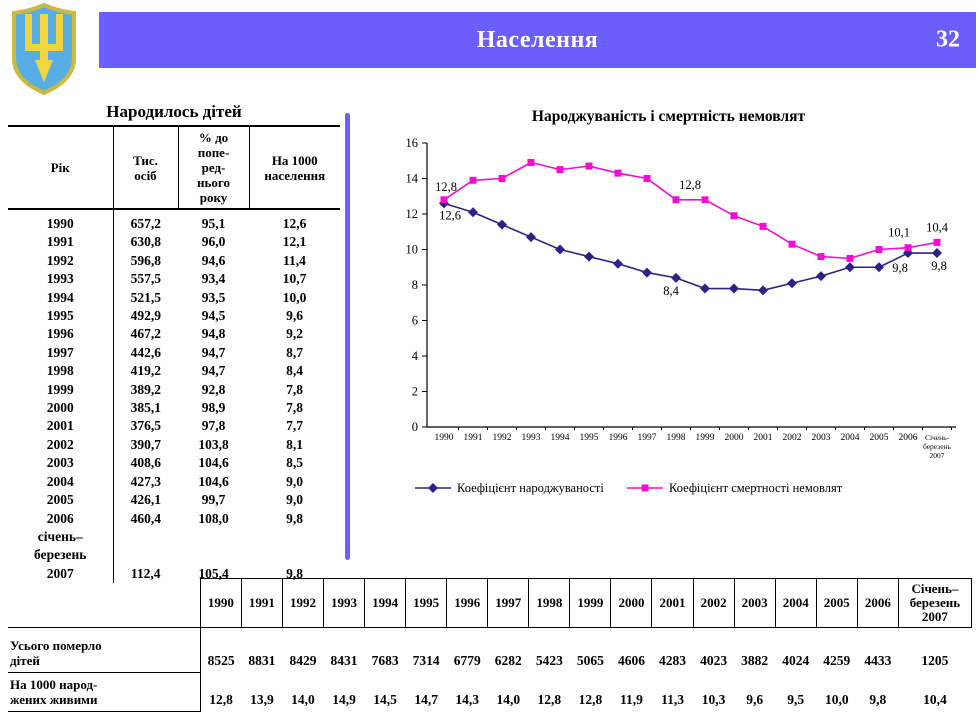 The height and width of the screenshot is (712, 978). I want to click on value-cell: 426,1, so click(145, 500).